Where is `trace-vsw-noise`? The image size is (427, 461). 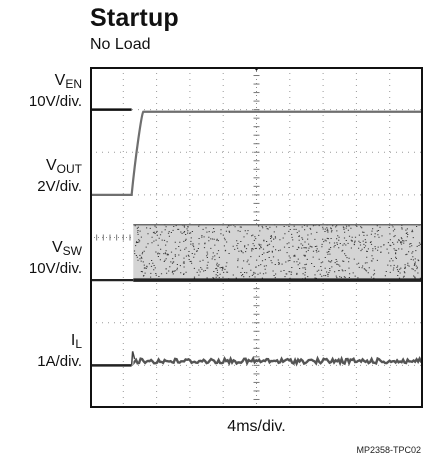
trace-vsw-noise is located at coordinates (278, 252).